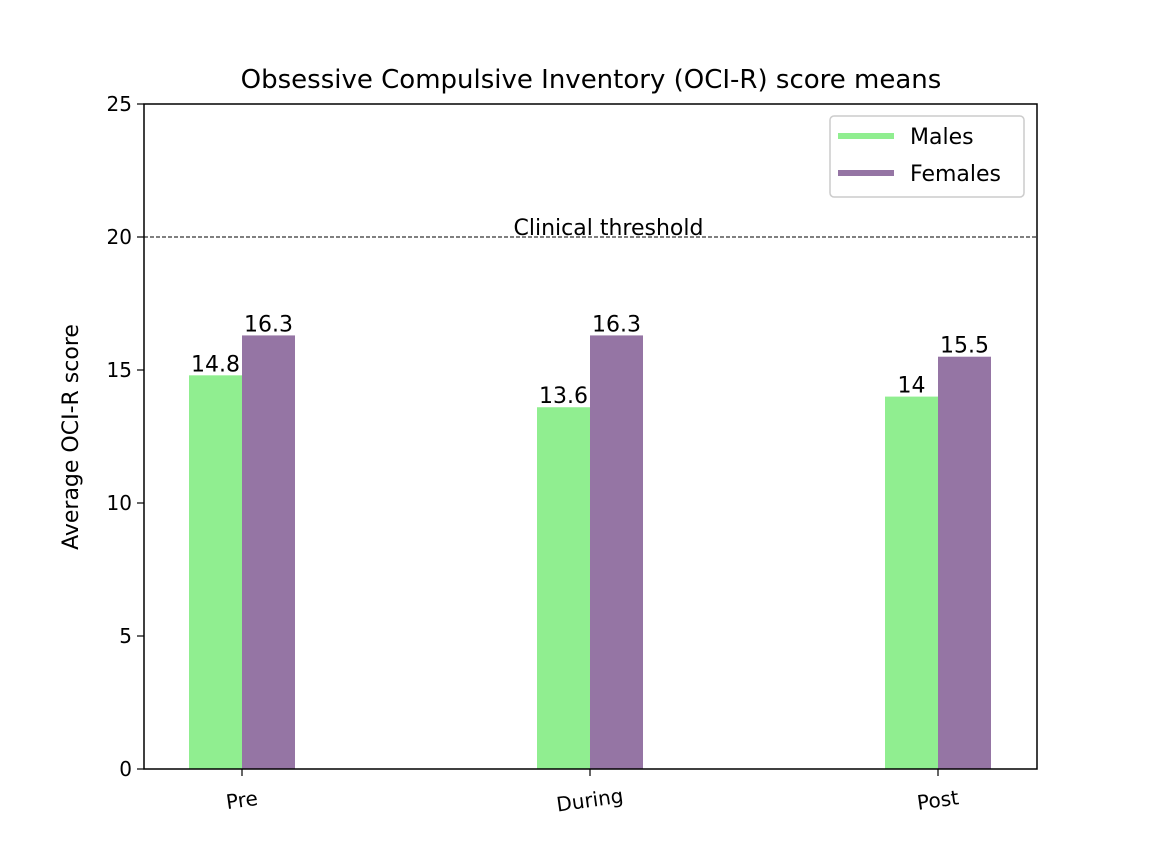 This screenshot has height=864, width=1152. Describe the element at coordinates (616, 324) in the screenshot. I see `bar-label-females-during: 16.3` at that location.